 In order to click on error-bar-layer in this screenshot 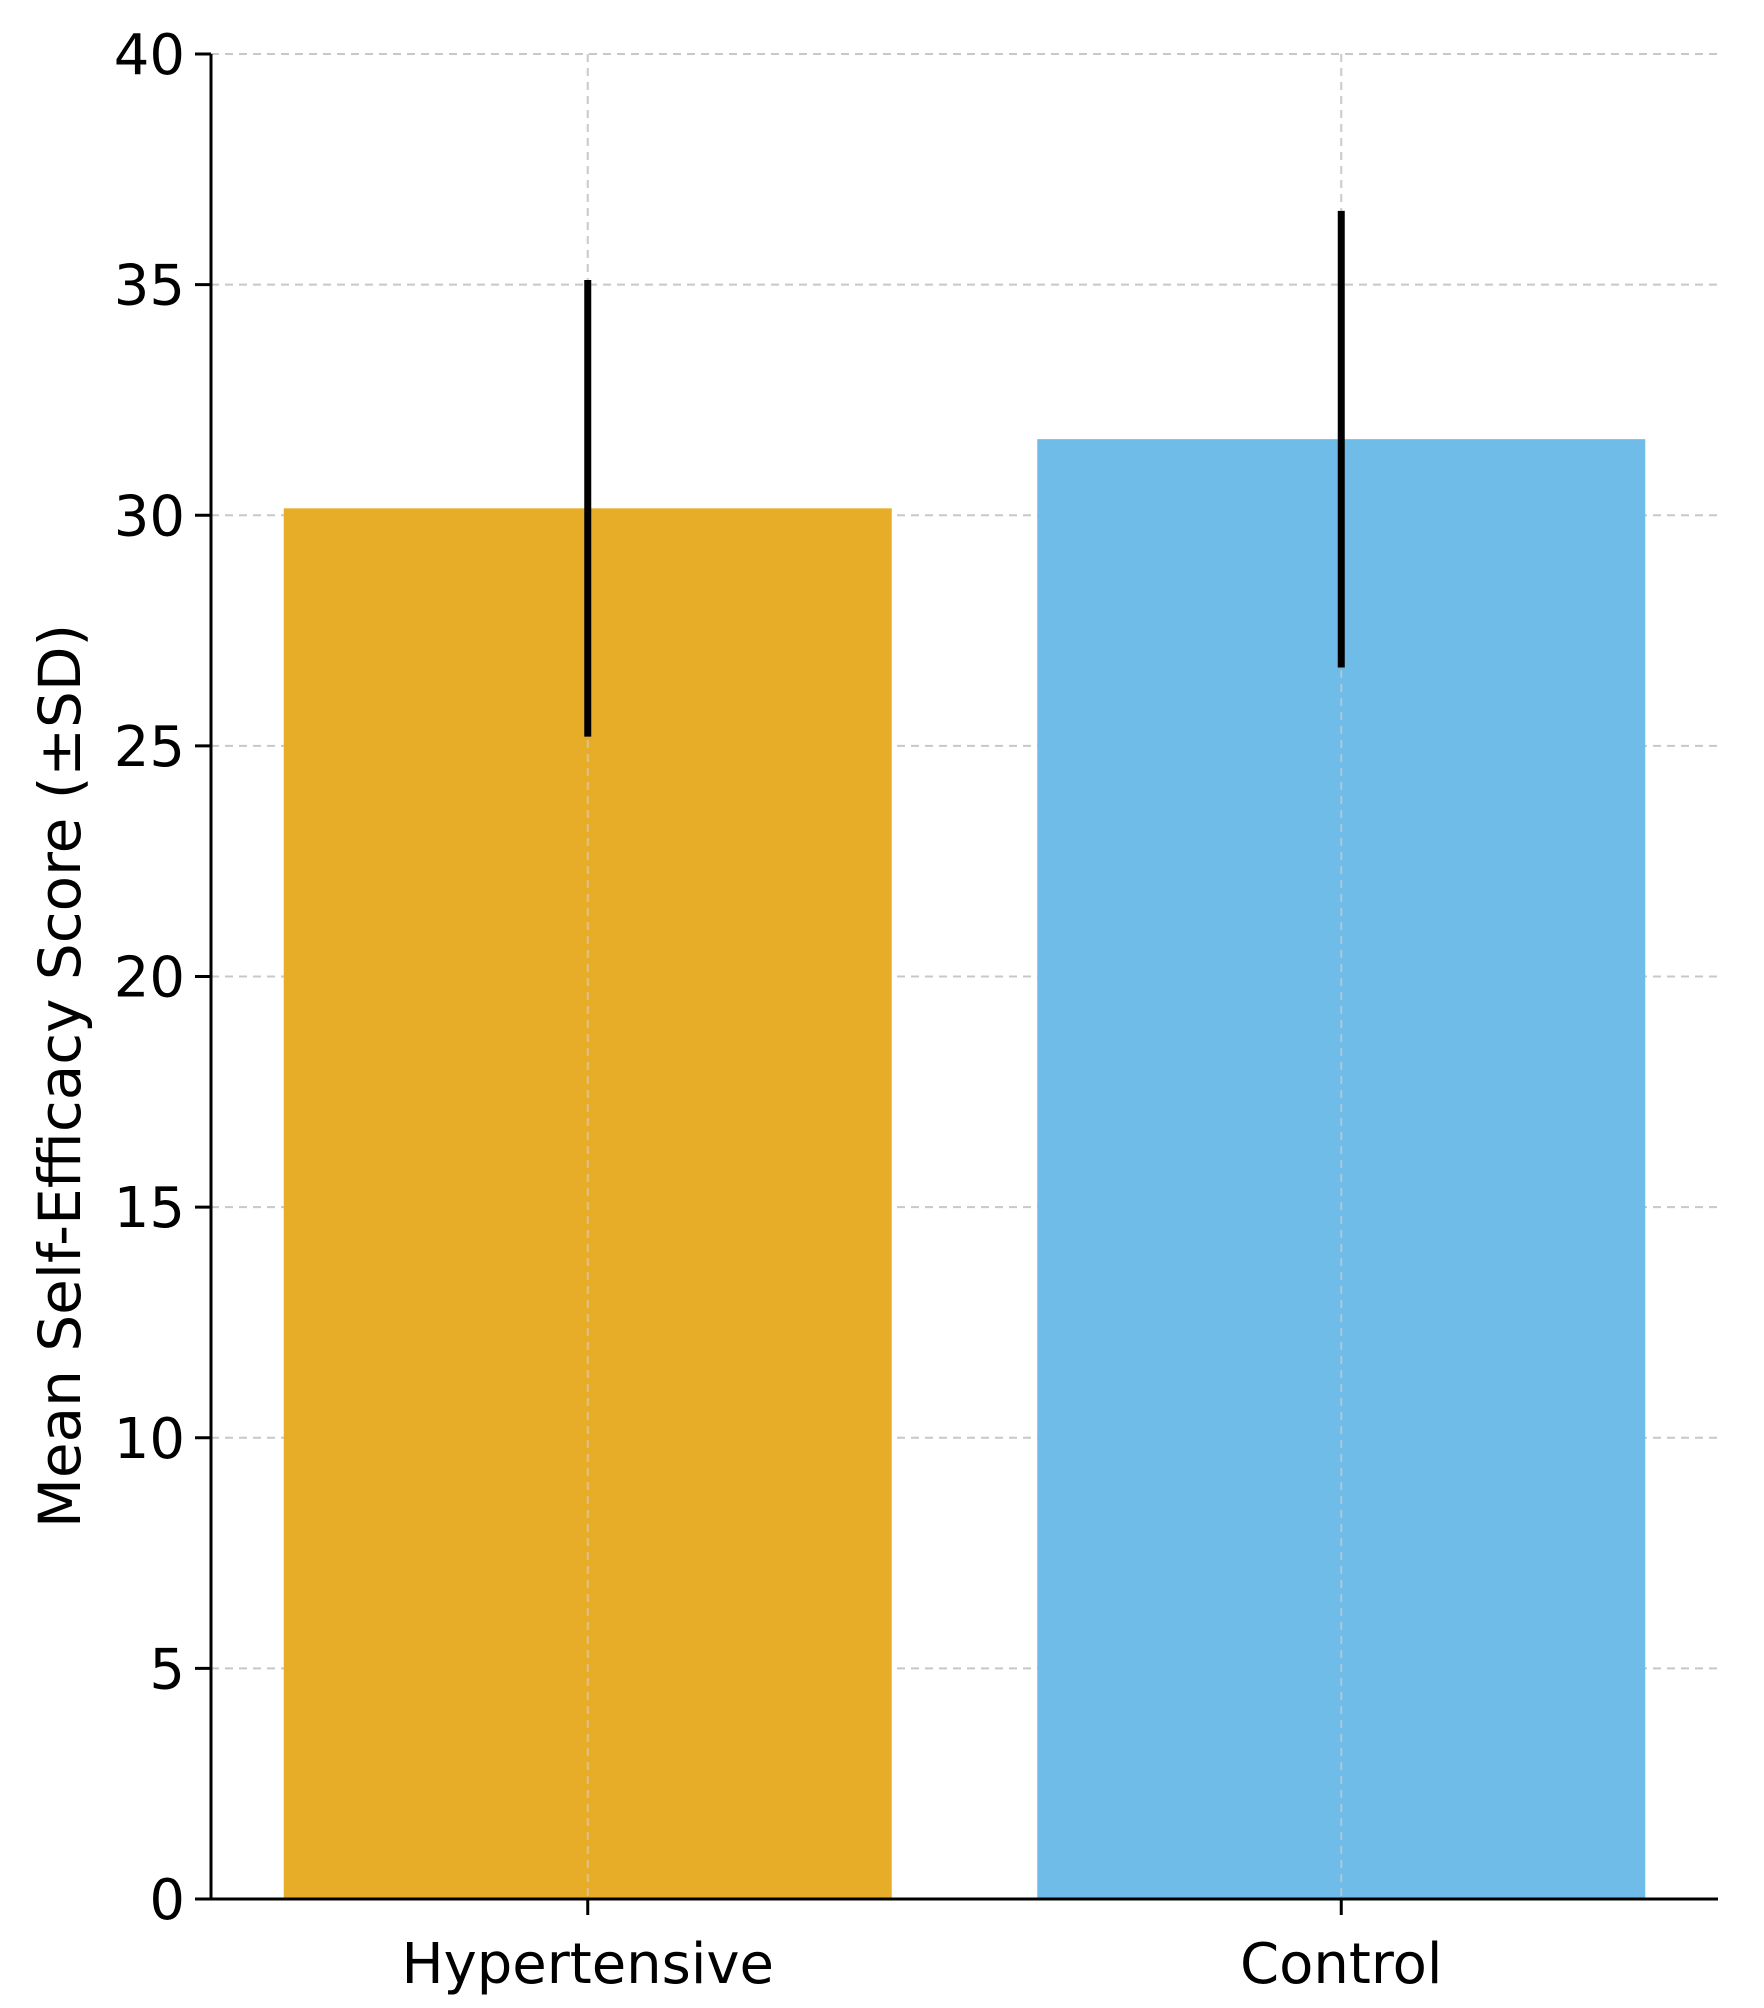, I will do `click(964, 473)`.